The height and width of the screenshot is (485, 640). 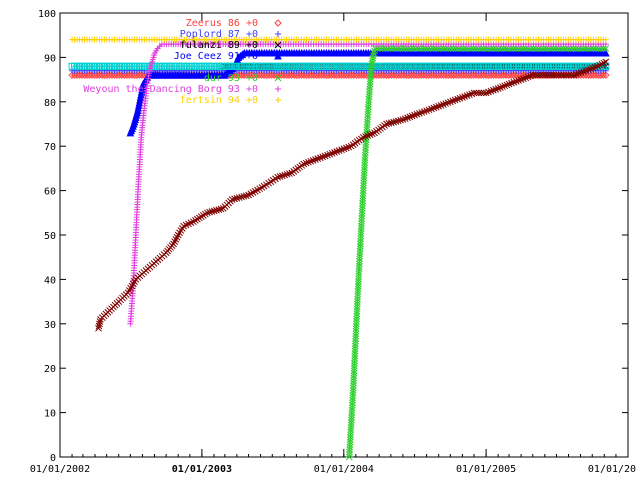 What do you see at coordinates (237, 67) in the screenshot?
I see `legend-label: Q 93 +0` at bounding box center [237, 67].